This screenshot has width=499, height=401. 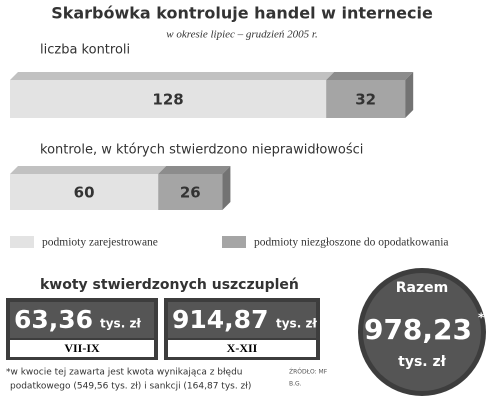 I want to click on value-label: 26, so click(x=190, y=193).